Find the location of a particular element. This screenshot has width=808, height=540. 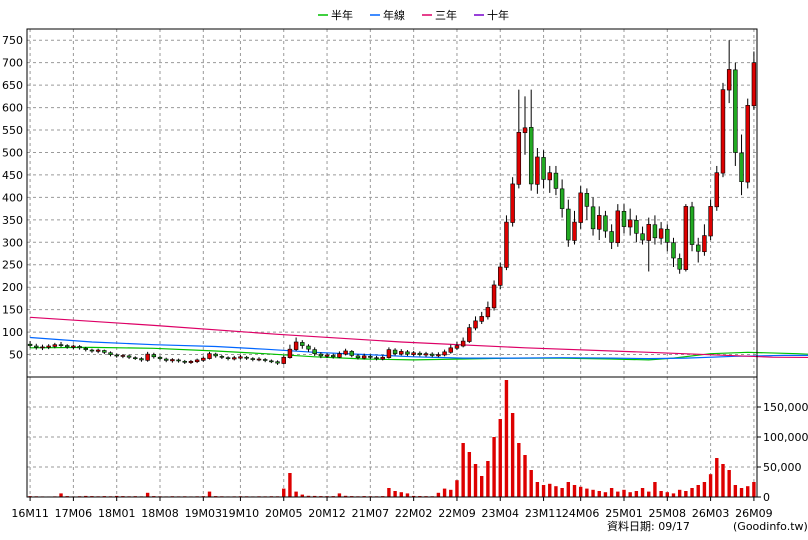

price-tick-label: 400 is located at coordinates (12, 197).